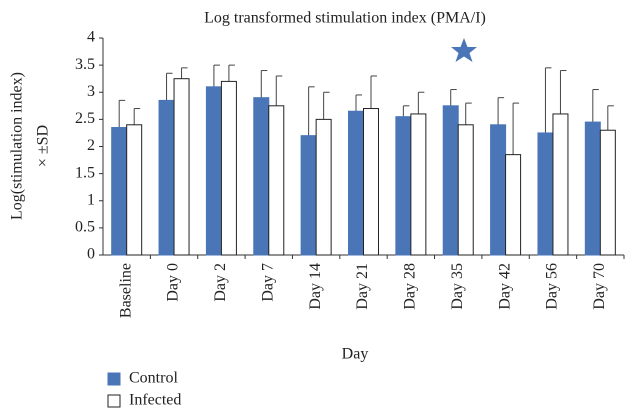 This screenshot has width=627, height=414. Describe the element at coordinates (355, 354) in the screenshot. I see `x-axis-label: Day` at that location.